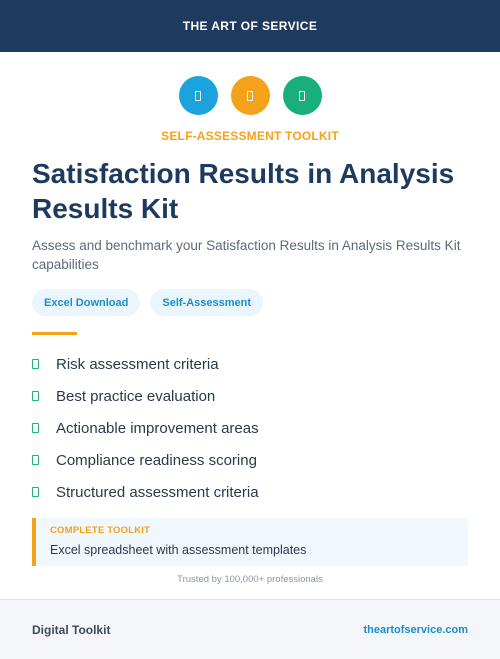 This screenshot has height=659, width=500. Describe the element at coordinates (71, 629) in the screenshot. I see `footer-label: Digital Toolkit` at that location.